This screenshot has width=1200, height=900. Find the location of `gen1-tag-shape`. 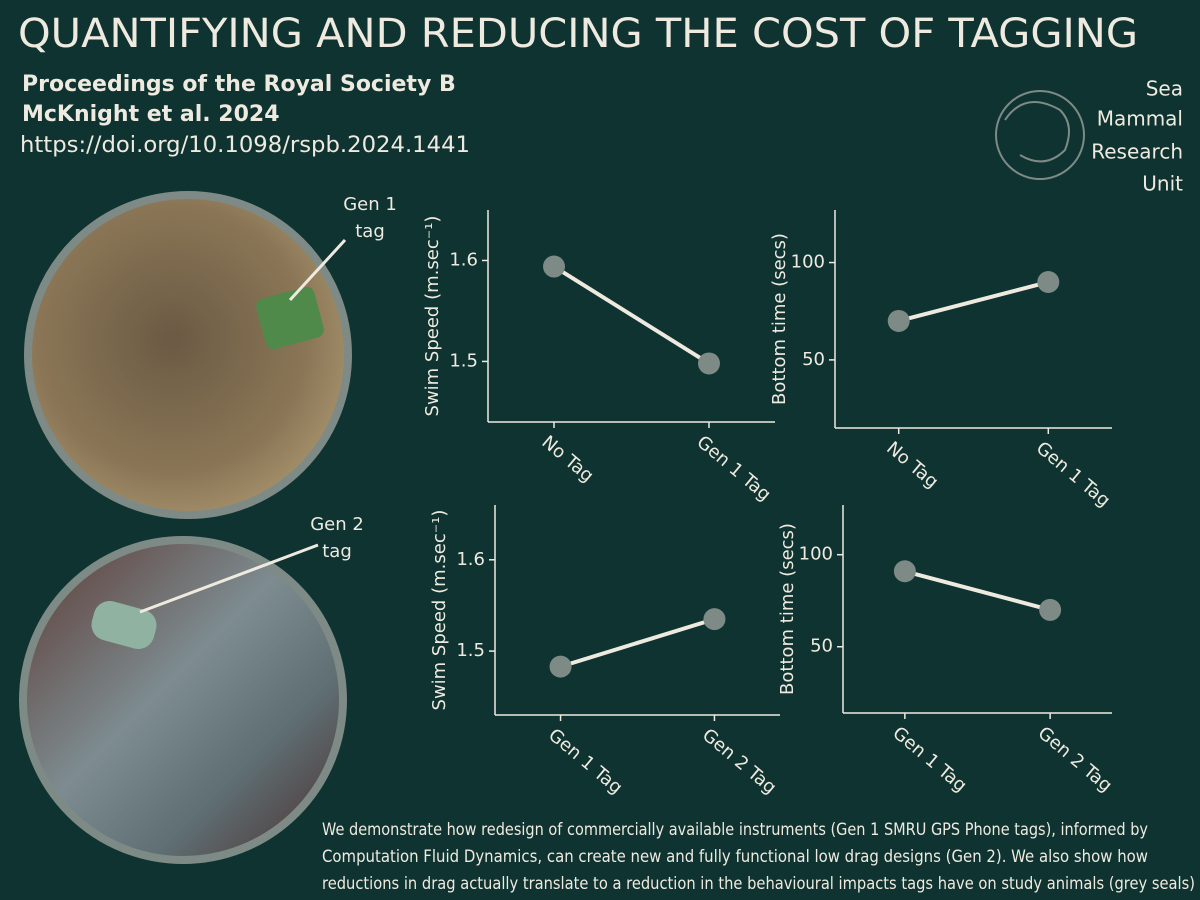

gen1-tag-shape is located at coordinates (290, 318).